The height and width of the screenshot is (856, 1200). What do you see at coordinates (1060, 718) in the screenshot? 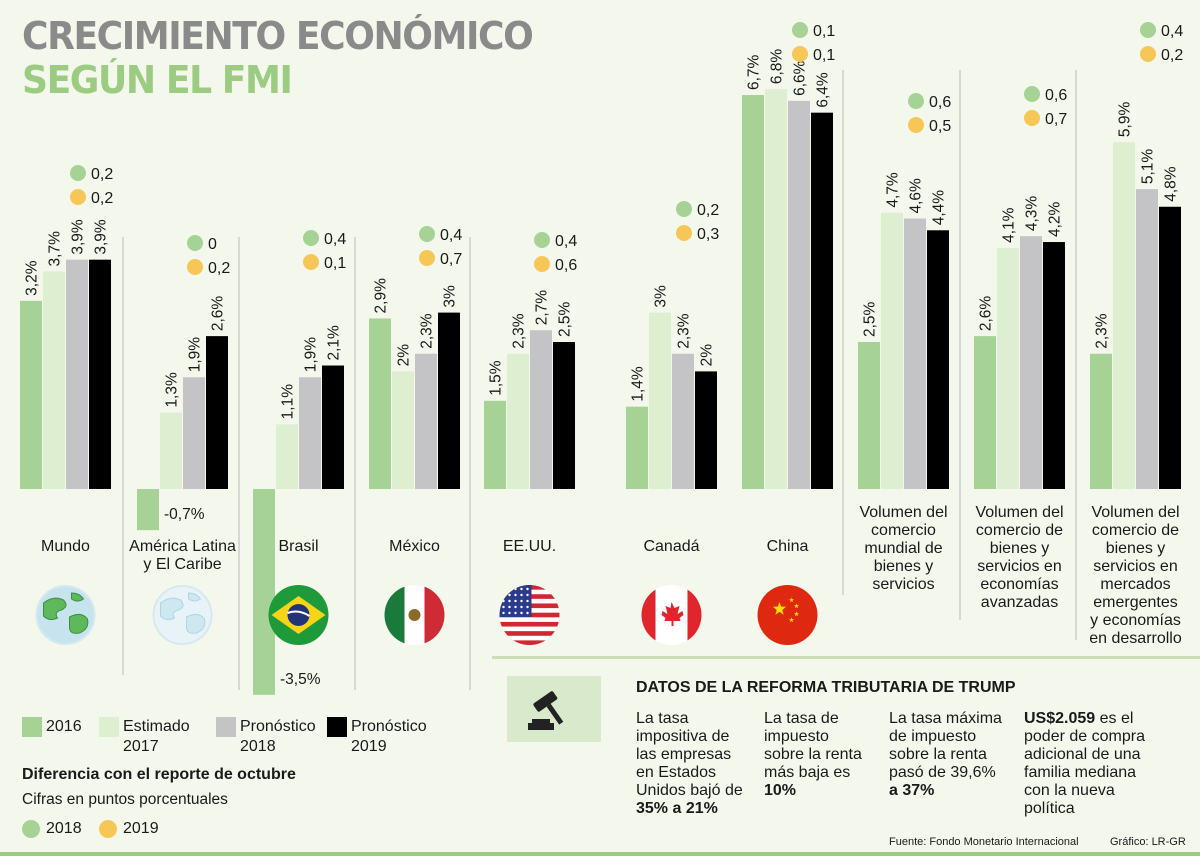
I see `tax-fact-highlight: US$2.059` at bounding box center [1060, 718].